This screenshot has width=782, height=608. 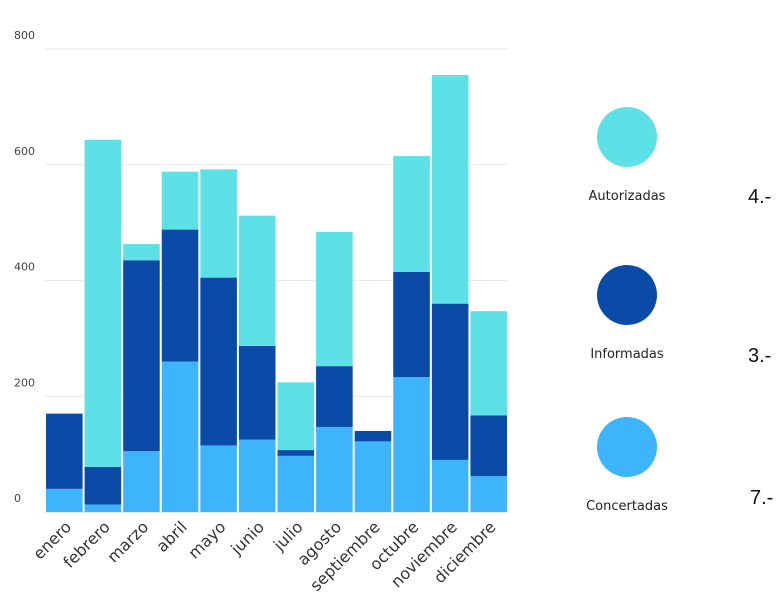 I want to click on bar-agosto-autorizadas, so click(x=334, y=299).